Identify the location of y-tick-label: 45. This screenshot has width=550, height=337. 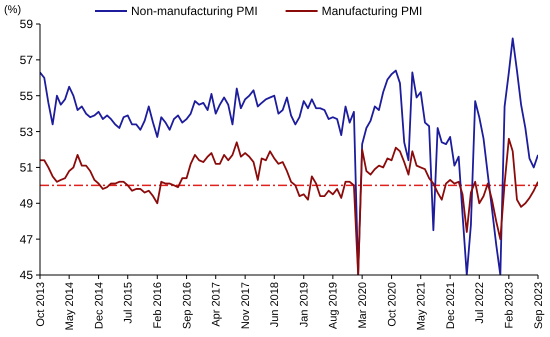
(27, 275).